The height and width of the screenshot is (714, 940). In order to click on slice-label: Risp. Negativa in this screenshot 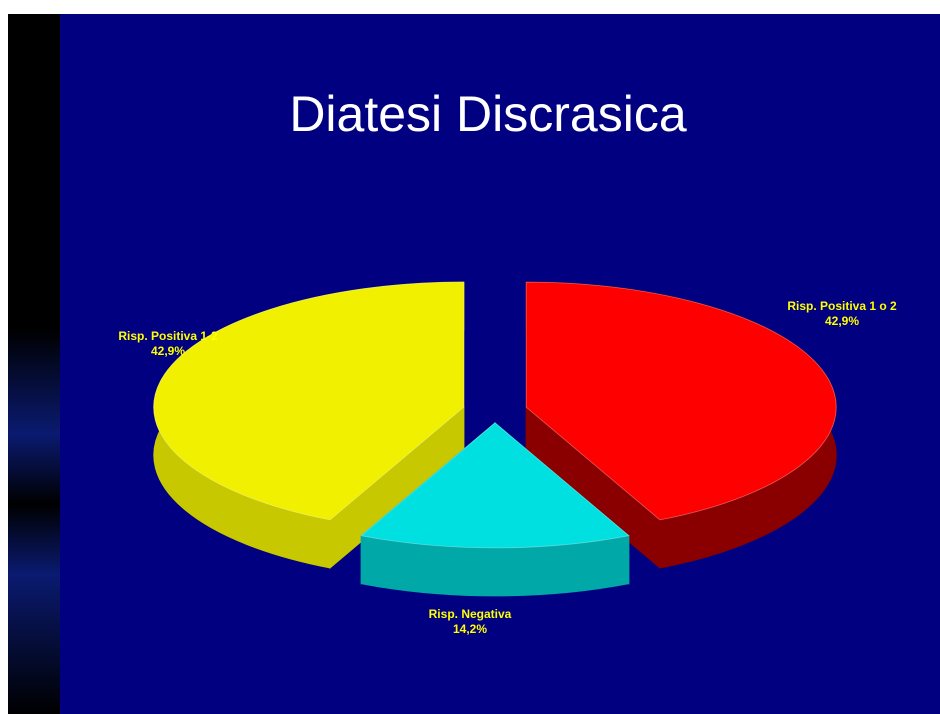, I will do `click(470, 614)`.